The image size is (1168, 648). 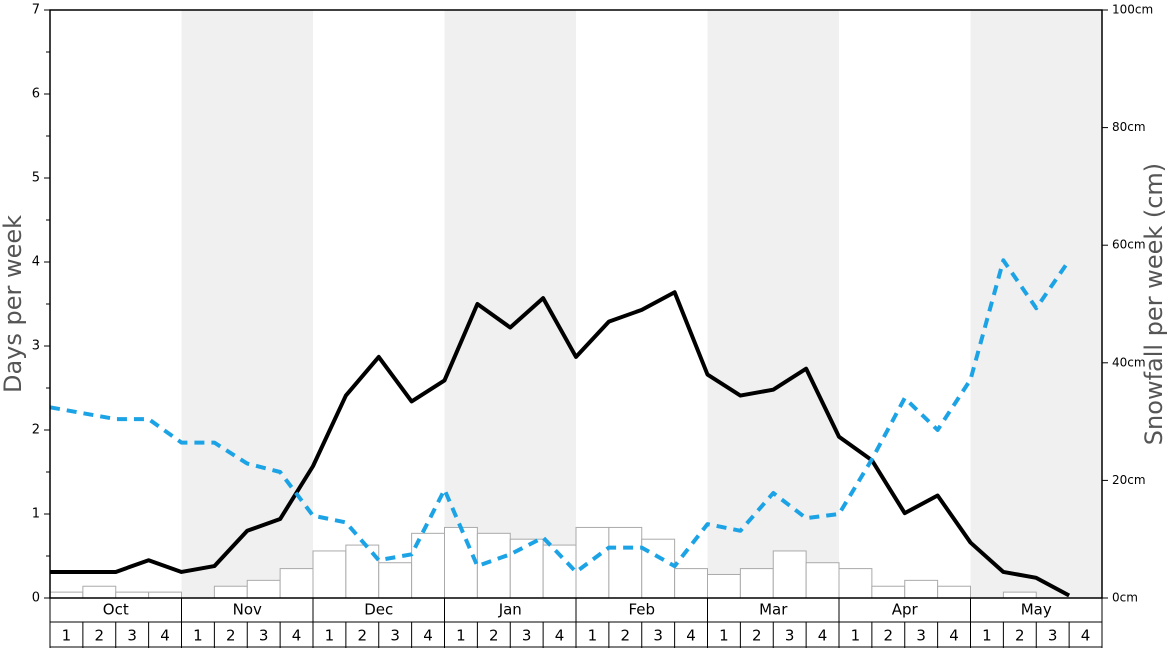 I want to click on month-label: Apr, so click(x=905, y=610).